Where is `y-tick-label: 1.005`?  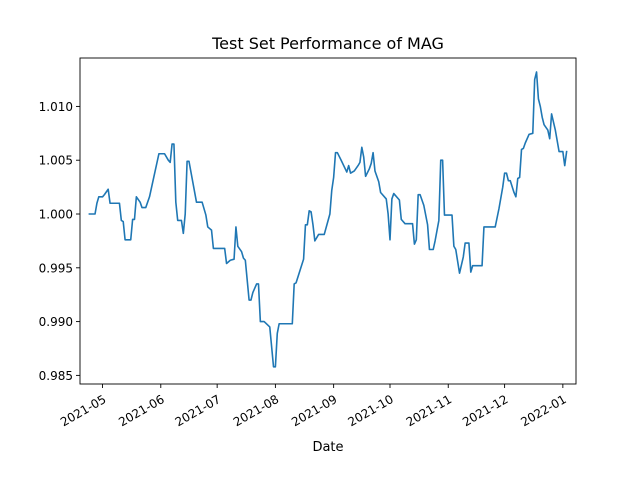
y-tick-label: 1.005 is located at coordinates (56, 161).